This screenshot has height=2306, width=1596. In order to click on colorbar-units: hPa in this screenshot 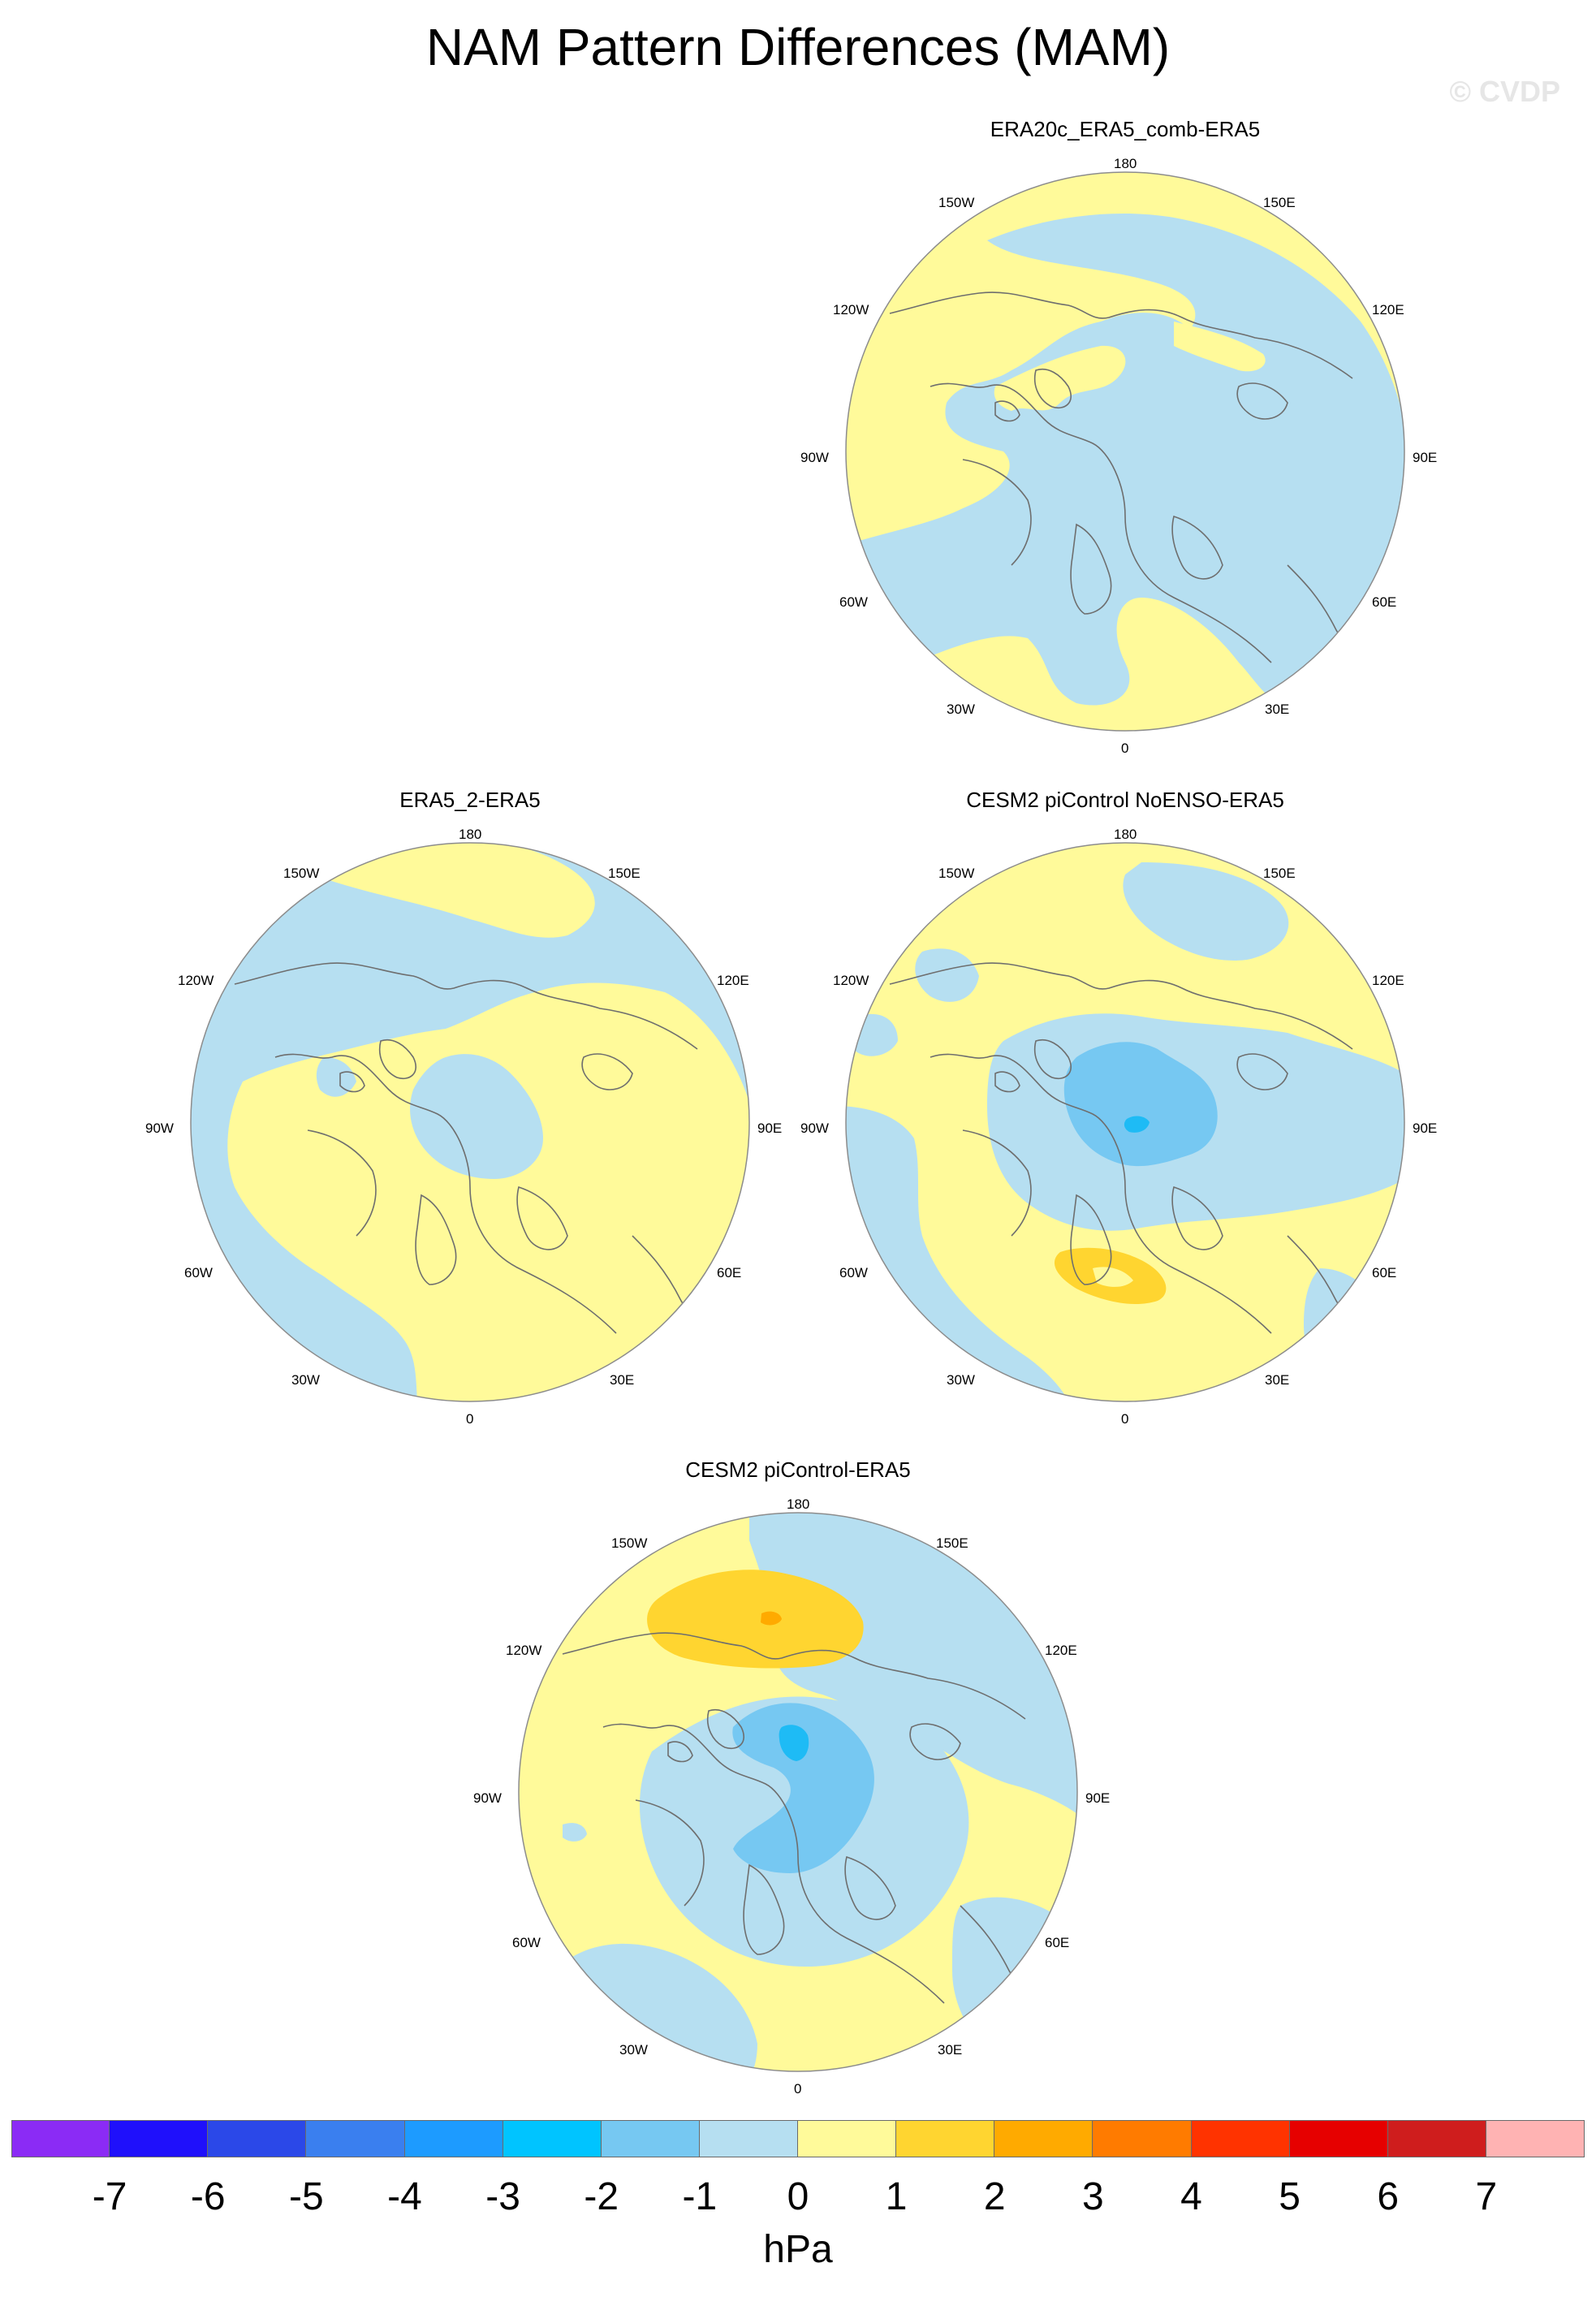, I will do `click(798, 2249)`.